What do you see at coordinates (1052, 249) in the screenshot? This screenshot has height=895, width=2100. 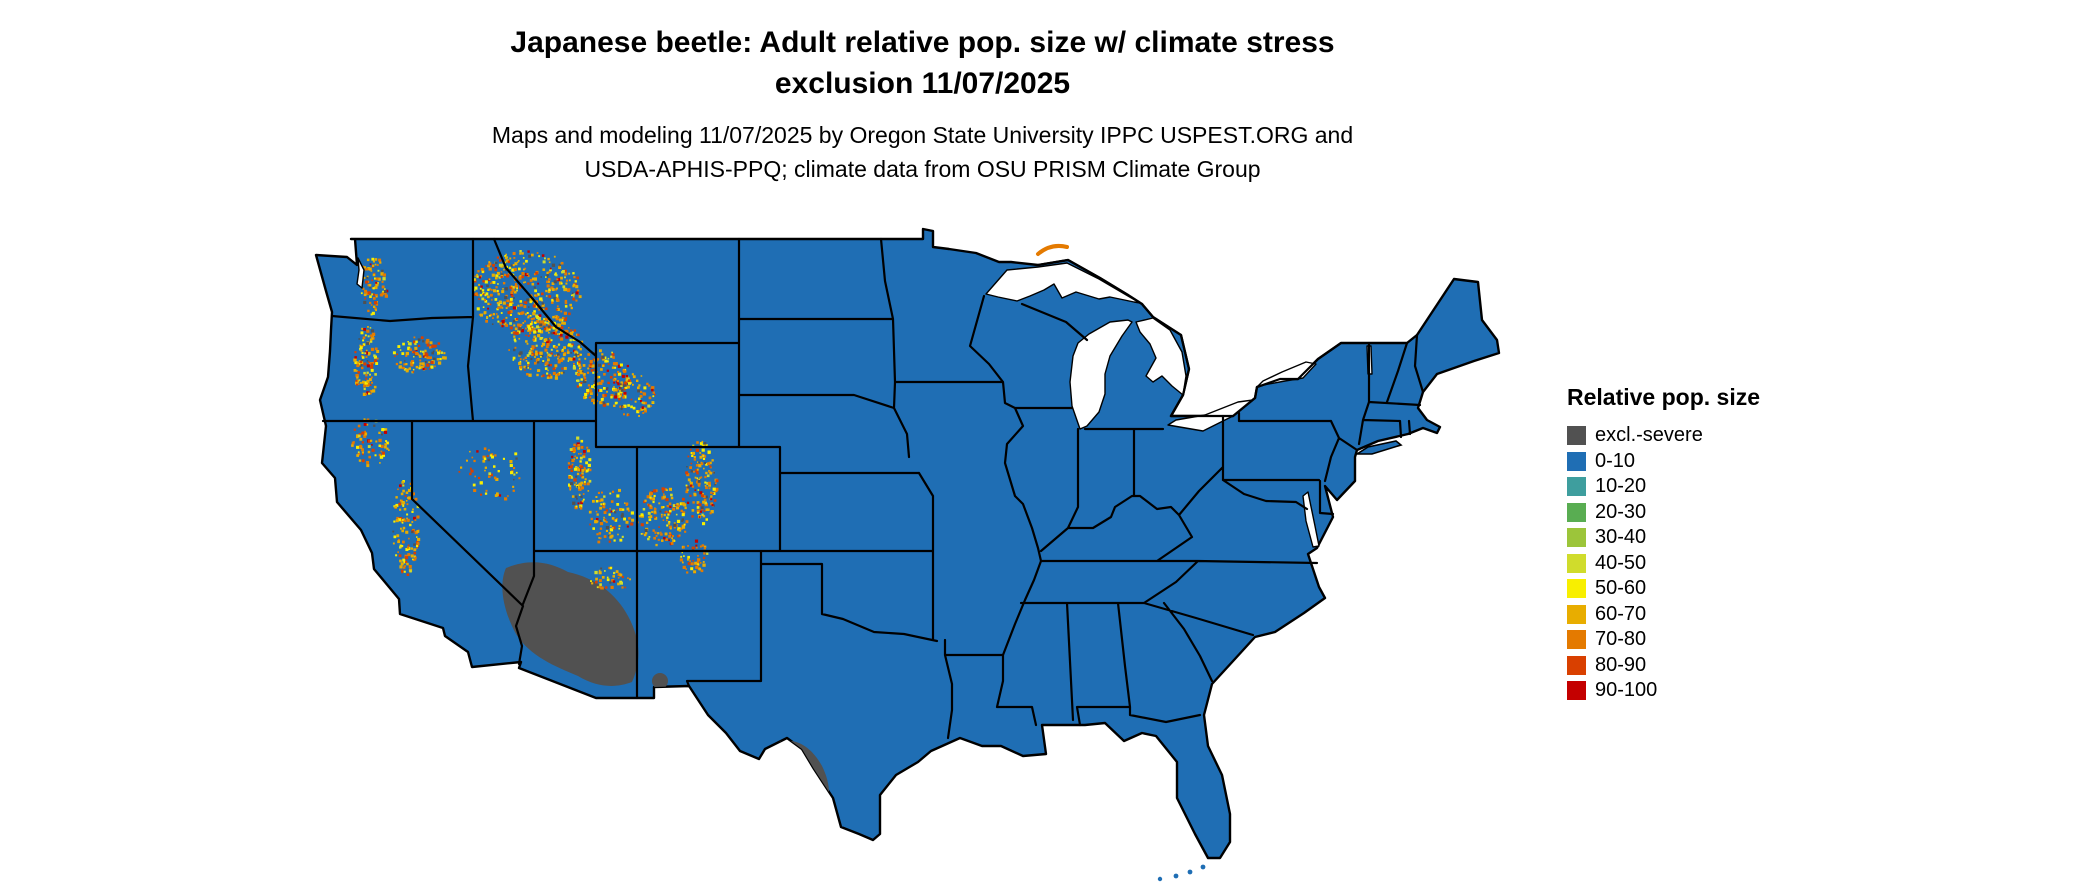 I see `isle-royale-hotspot` at bounding box center [1052, 249].